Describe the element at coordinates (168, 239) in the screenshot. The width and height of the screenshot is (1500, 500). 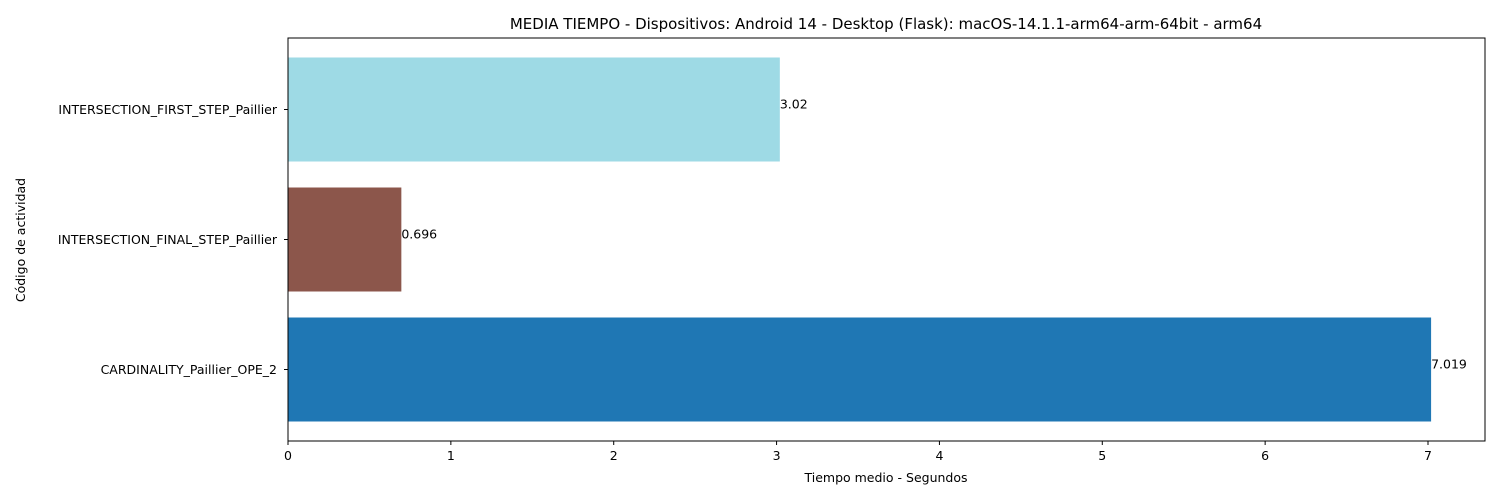
I see `y-tick-label: INTERSECTION_FINAL_STEP_Paillier` at that location.